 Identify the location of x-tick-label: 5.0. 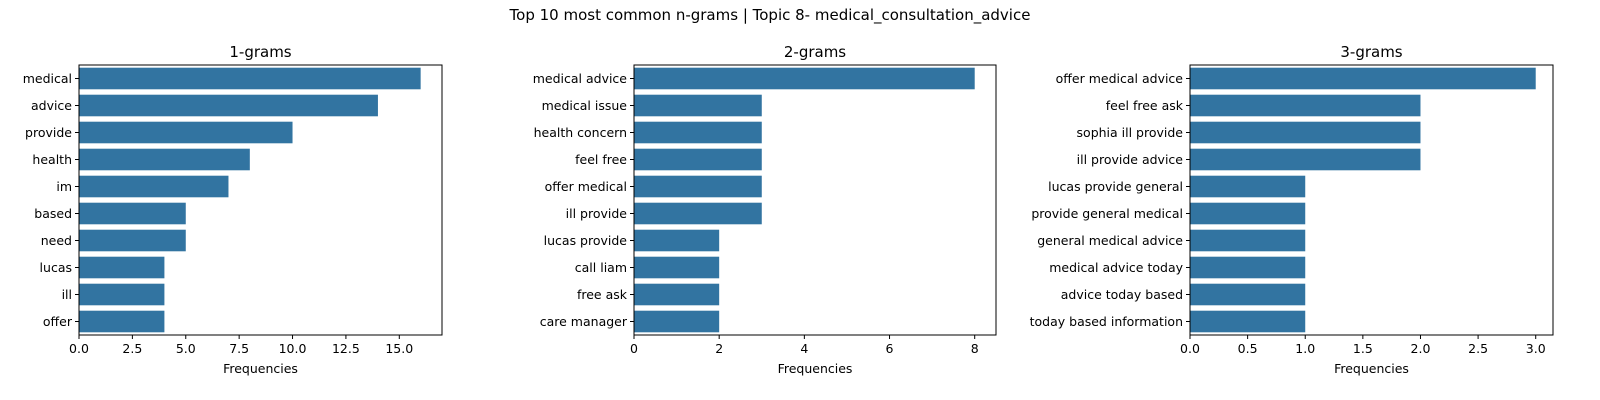
(186, 348).